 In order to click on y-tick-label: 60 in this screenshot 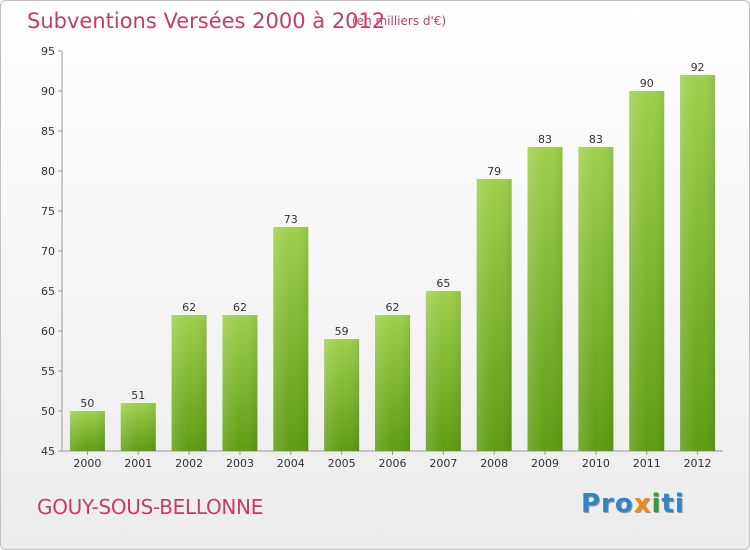, I will do `click(48, 331)`.